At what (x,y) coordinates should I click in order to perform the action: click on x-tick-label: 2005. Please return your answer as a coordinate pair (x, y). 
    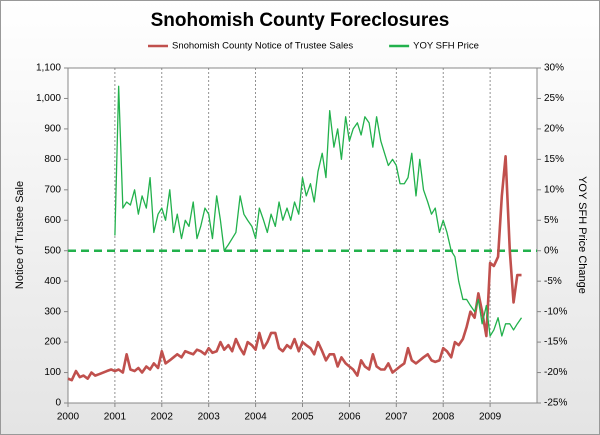
    Looking at the image, I should click on (302, 417).